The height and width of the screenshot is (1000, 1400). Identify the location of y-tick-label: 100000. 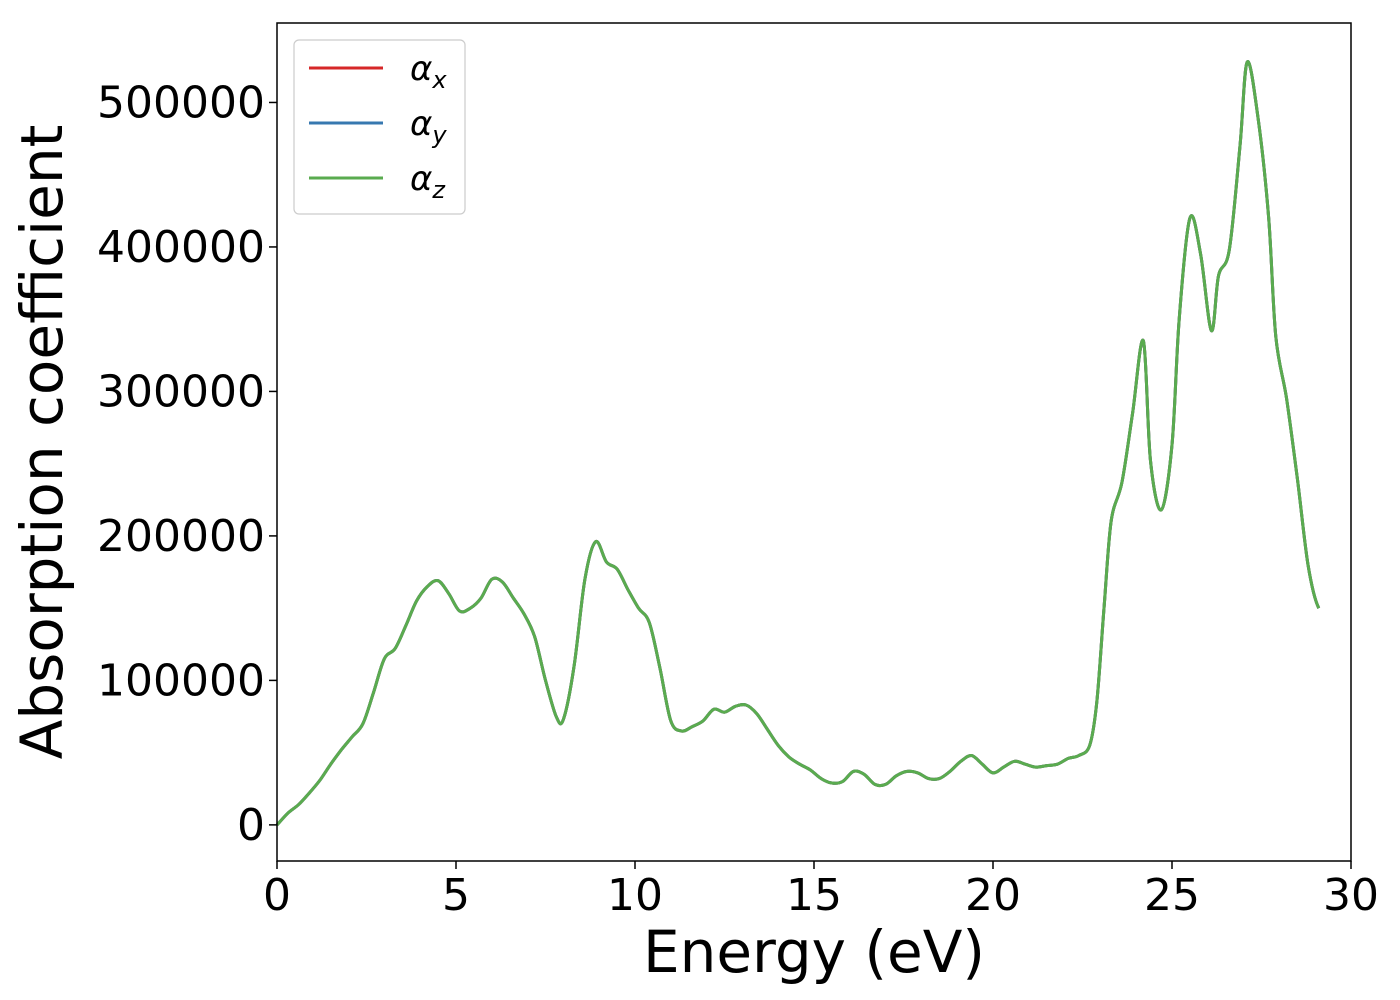
(181, 680).